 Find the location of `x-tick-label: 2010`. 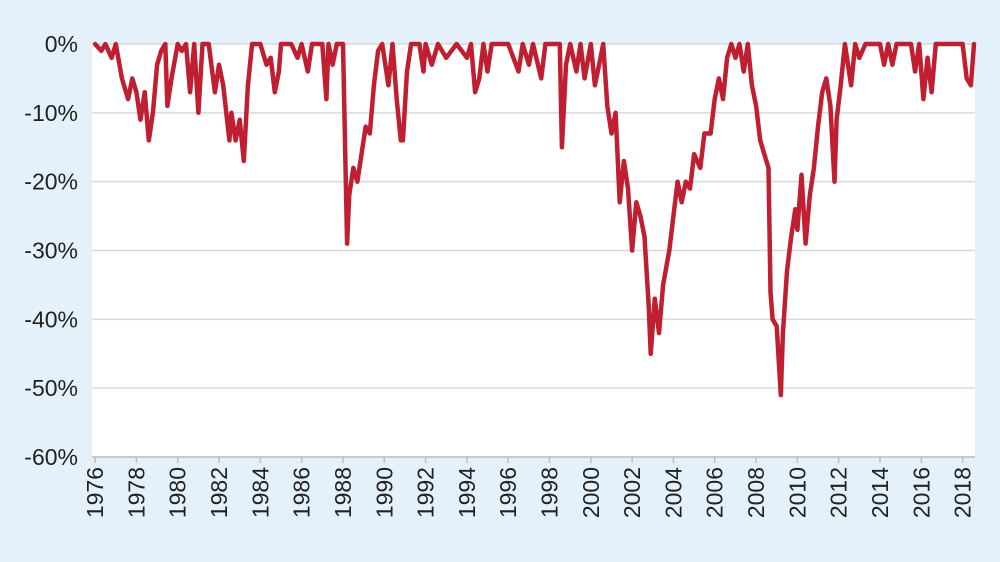

x-tick-label: 2010 is located at coordinates (797, 492).